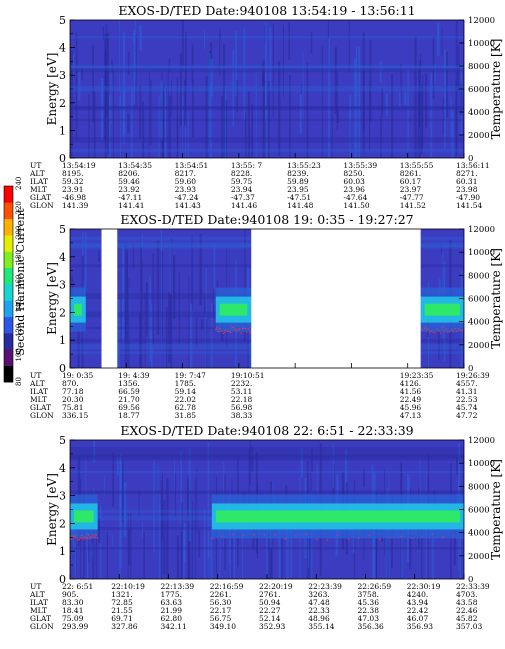 The image size is (505, 649). Describe the element at coordinates (481, 441) in the screenshot. I see `y2-tick-label: 12000` at that location.